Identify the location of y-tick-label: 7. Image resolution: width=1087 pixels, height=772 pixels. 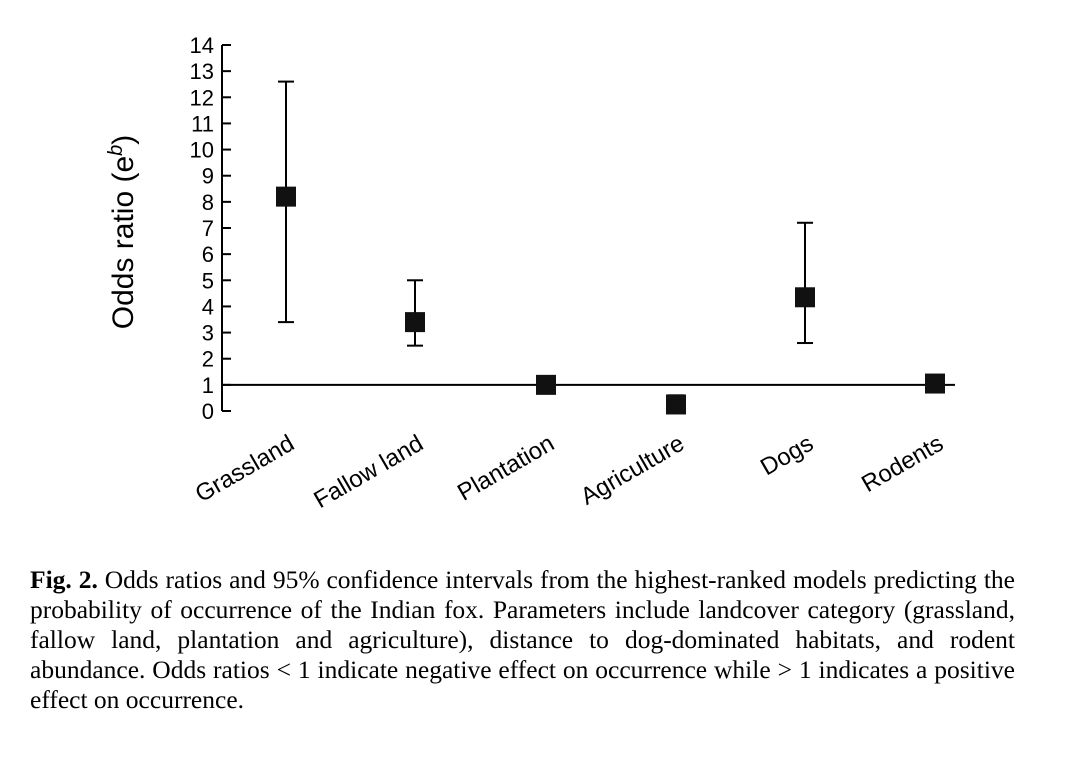
(208, 228).